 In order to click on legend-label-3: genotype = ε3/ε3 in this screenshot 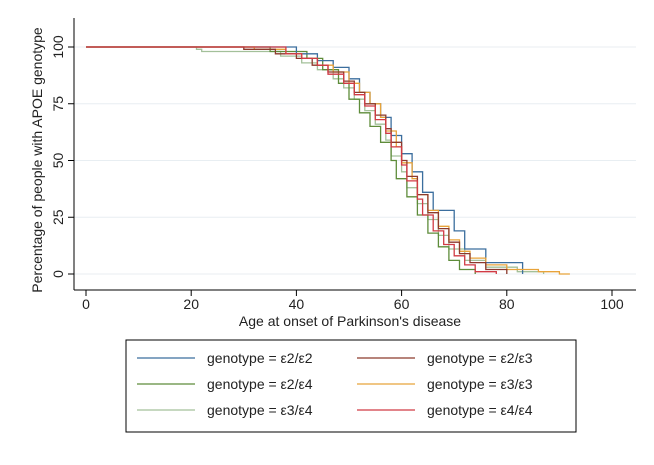, I will do `click(480, 384)`.